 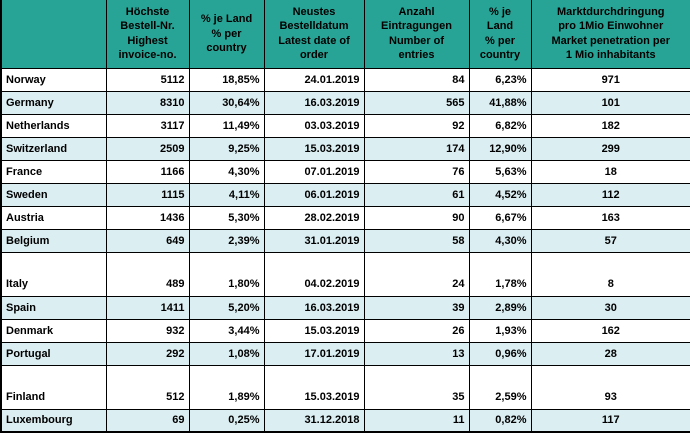 What do you see at coordinates (147, 194) in the screenshot?
I see `cell-invoice: 1115` at bounding box center [147, 194].